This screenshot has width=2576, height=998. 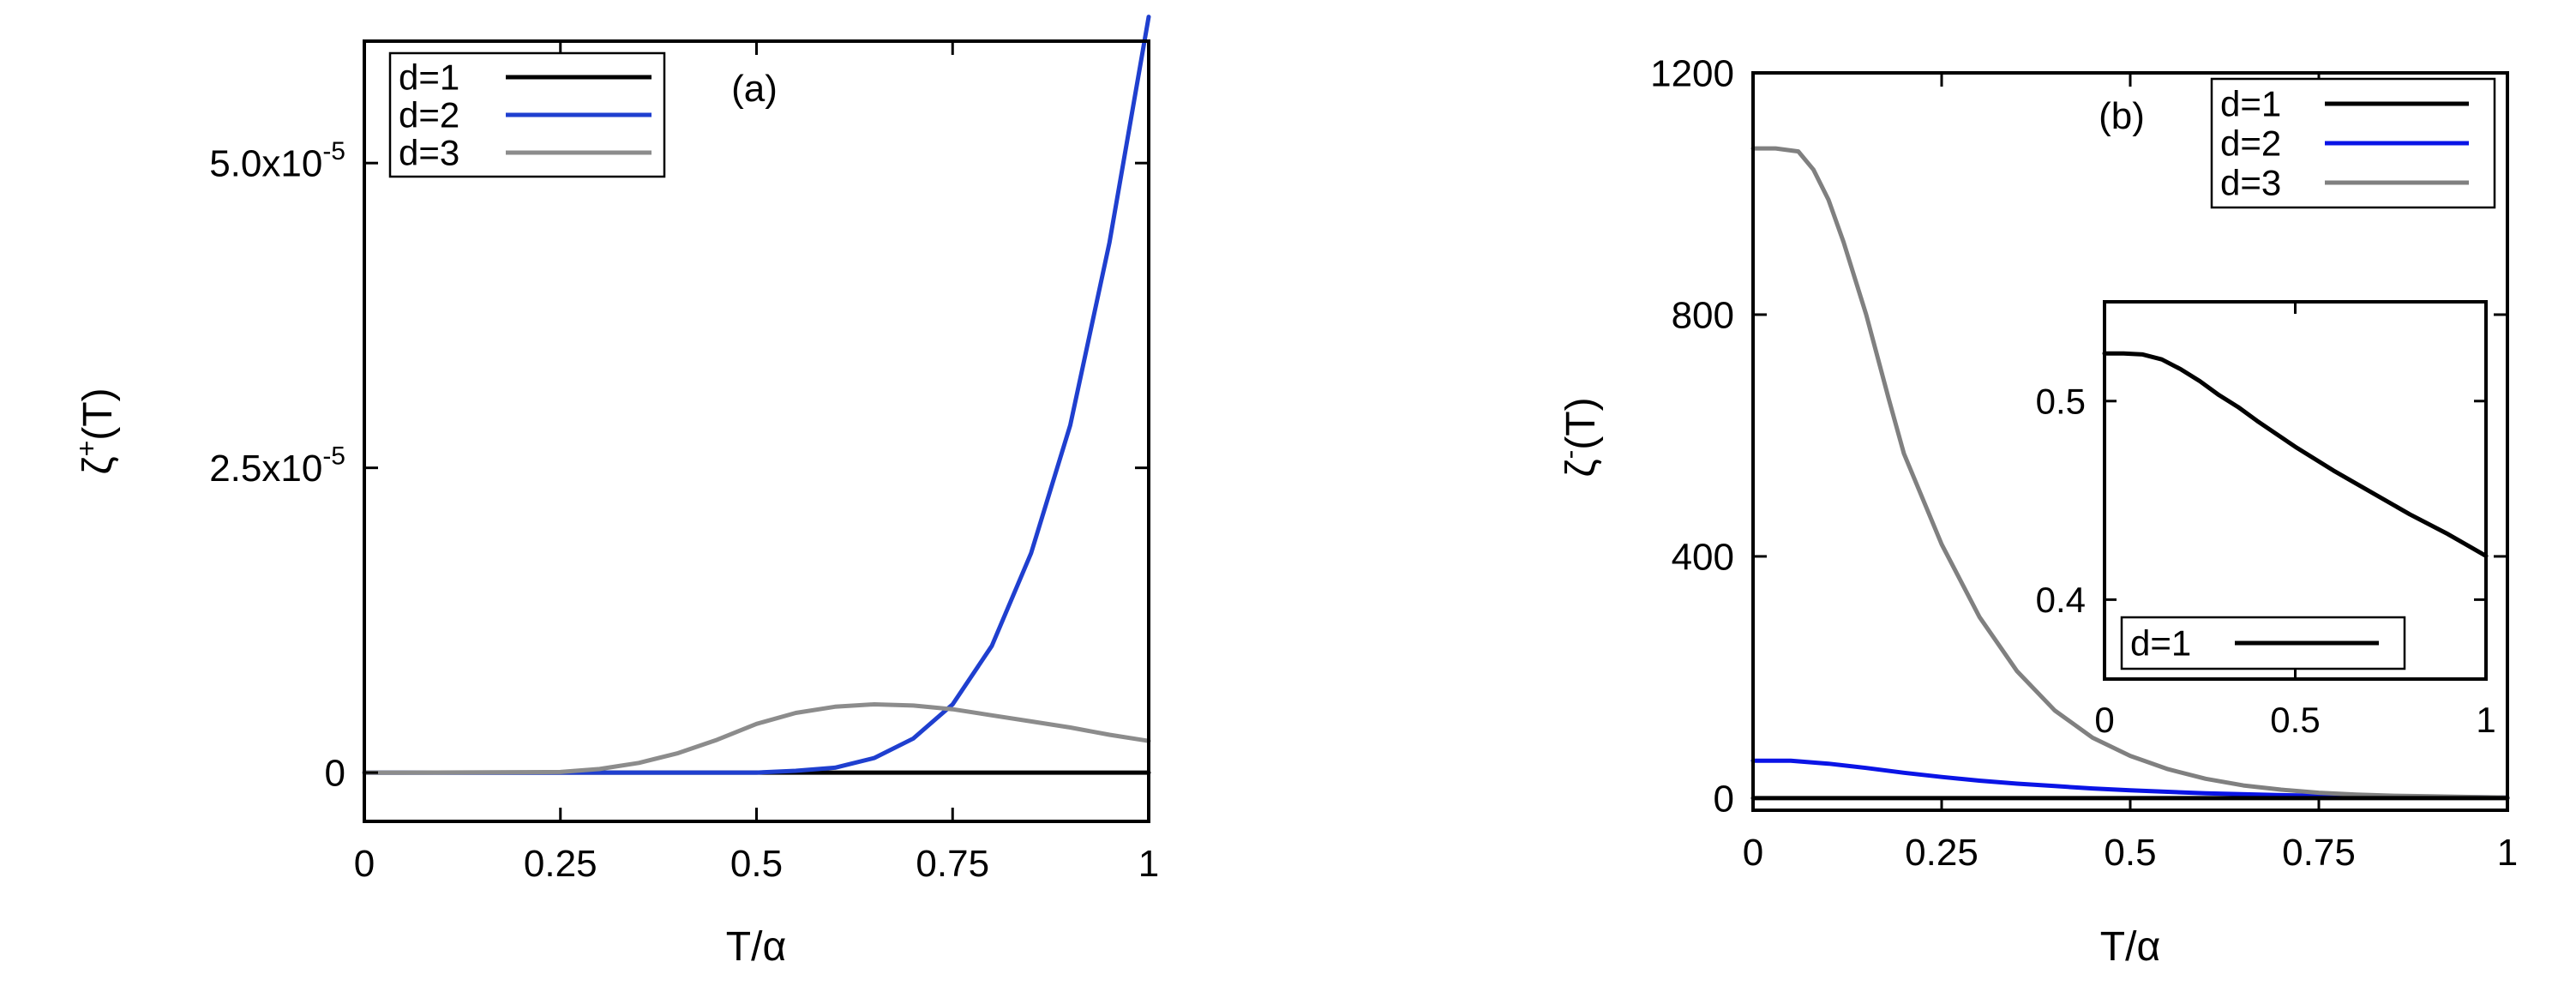 I want to click on panel-a-label: (a), so click(x=754, y=89).